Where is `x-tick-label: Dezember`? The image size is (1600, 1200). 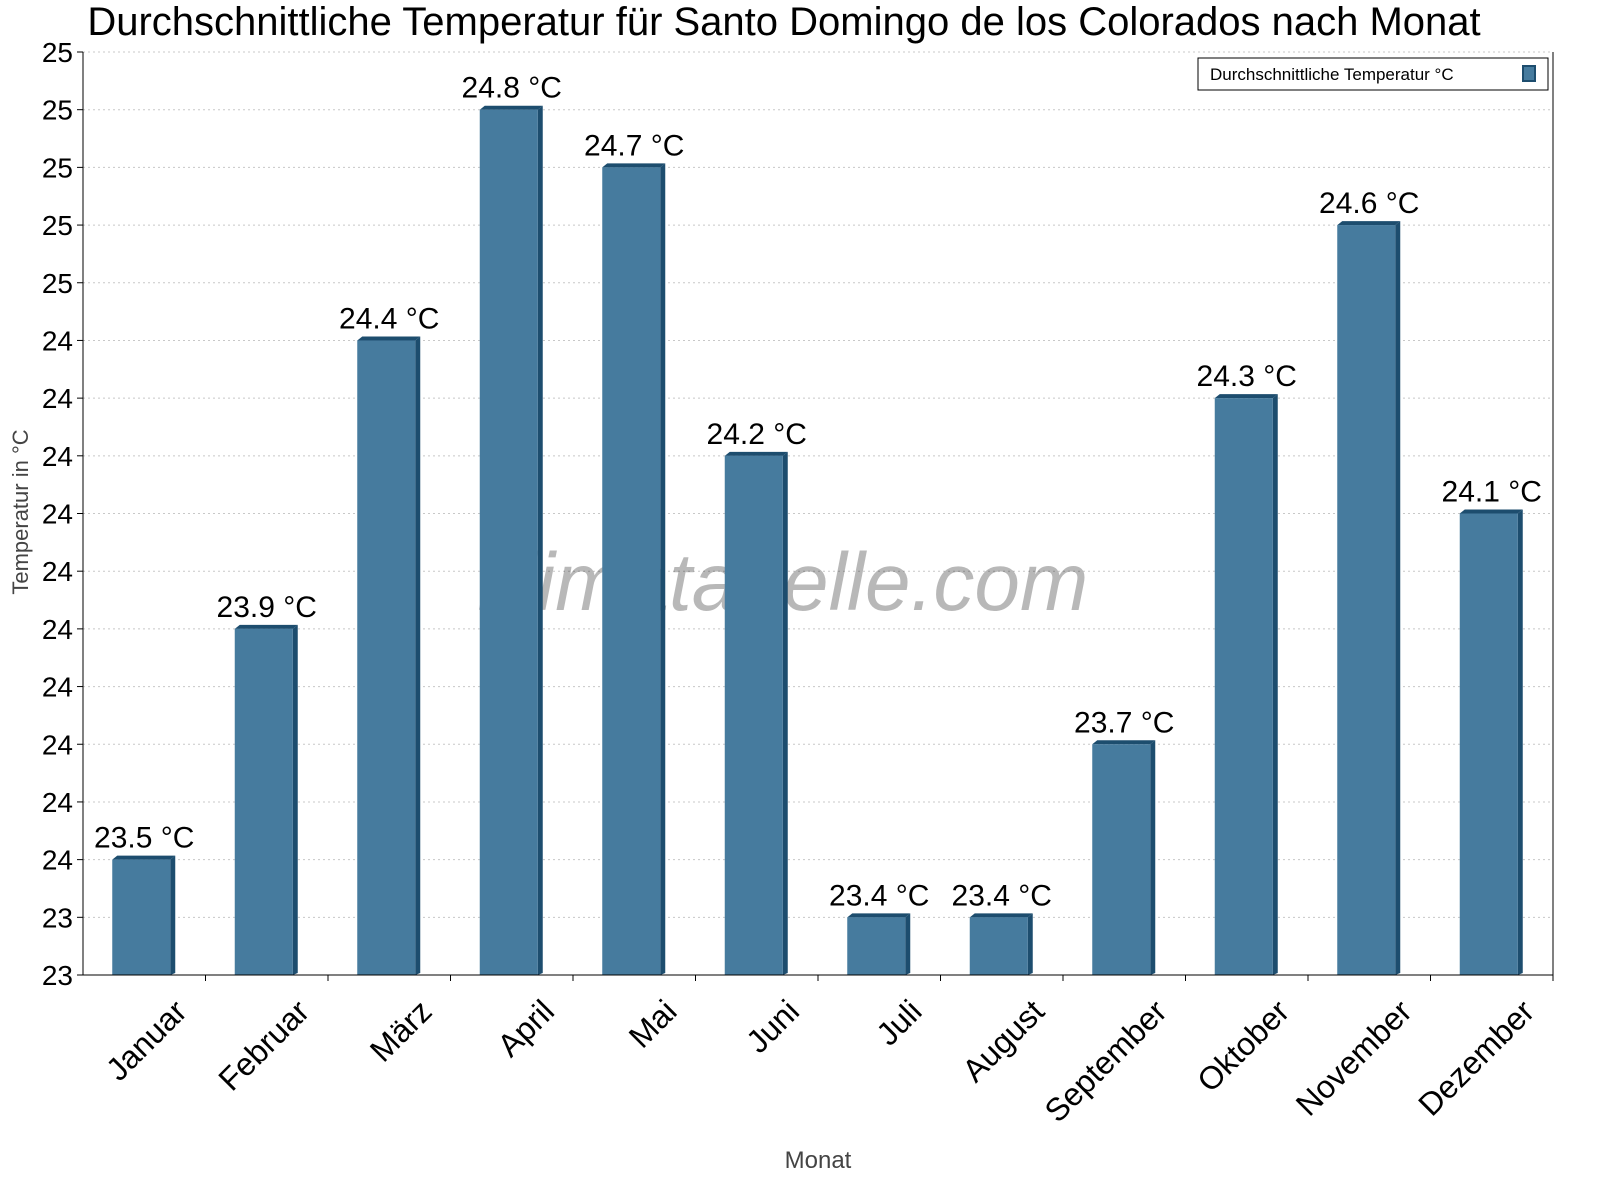 x-tick-label: Dezember is located at coordinates (1476, 1058).